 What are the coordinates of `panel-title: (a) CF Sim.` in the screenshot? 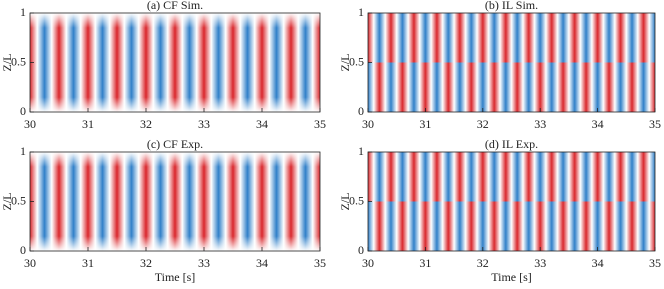 It's located at (175, 6).